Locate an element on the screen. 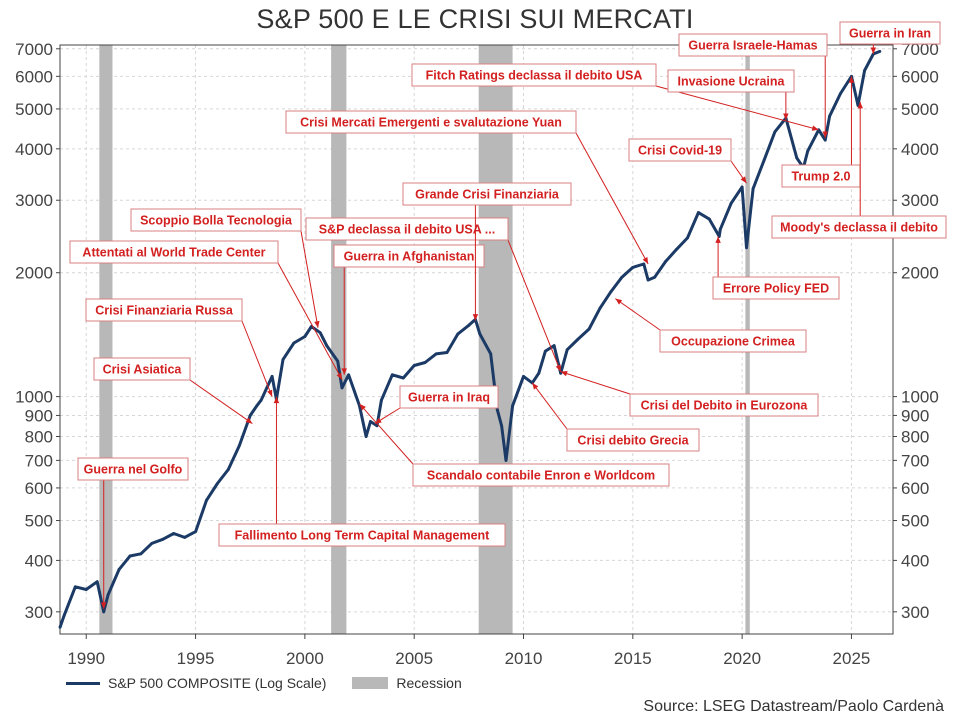 The height and width of the screenshot is (716, 964). x-tick-label: 2020 is located at coordinates (742, 658).